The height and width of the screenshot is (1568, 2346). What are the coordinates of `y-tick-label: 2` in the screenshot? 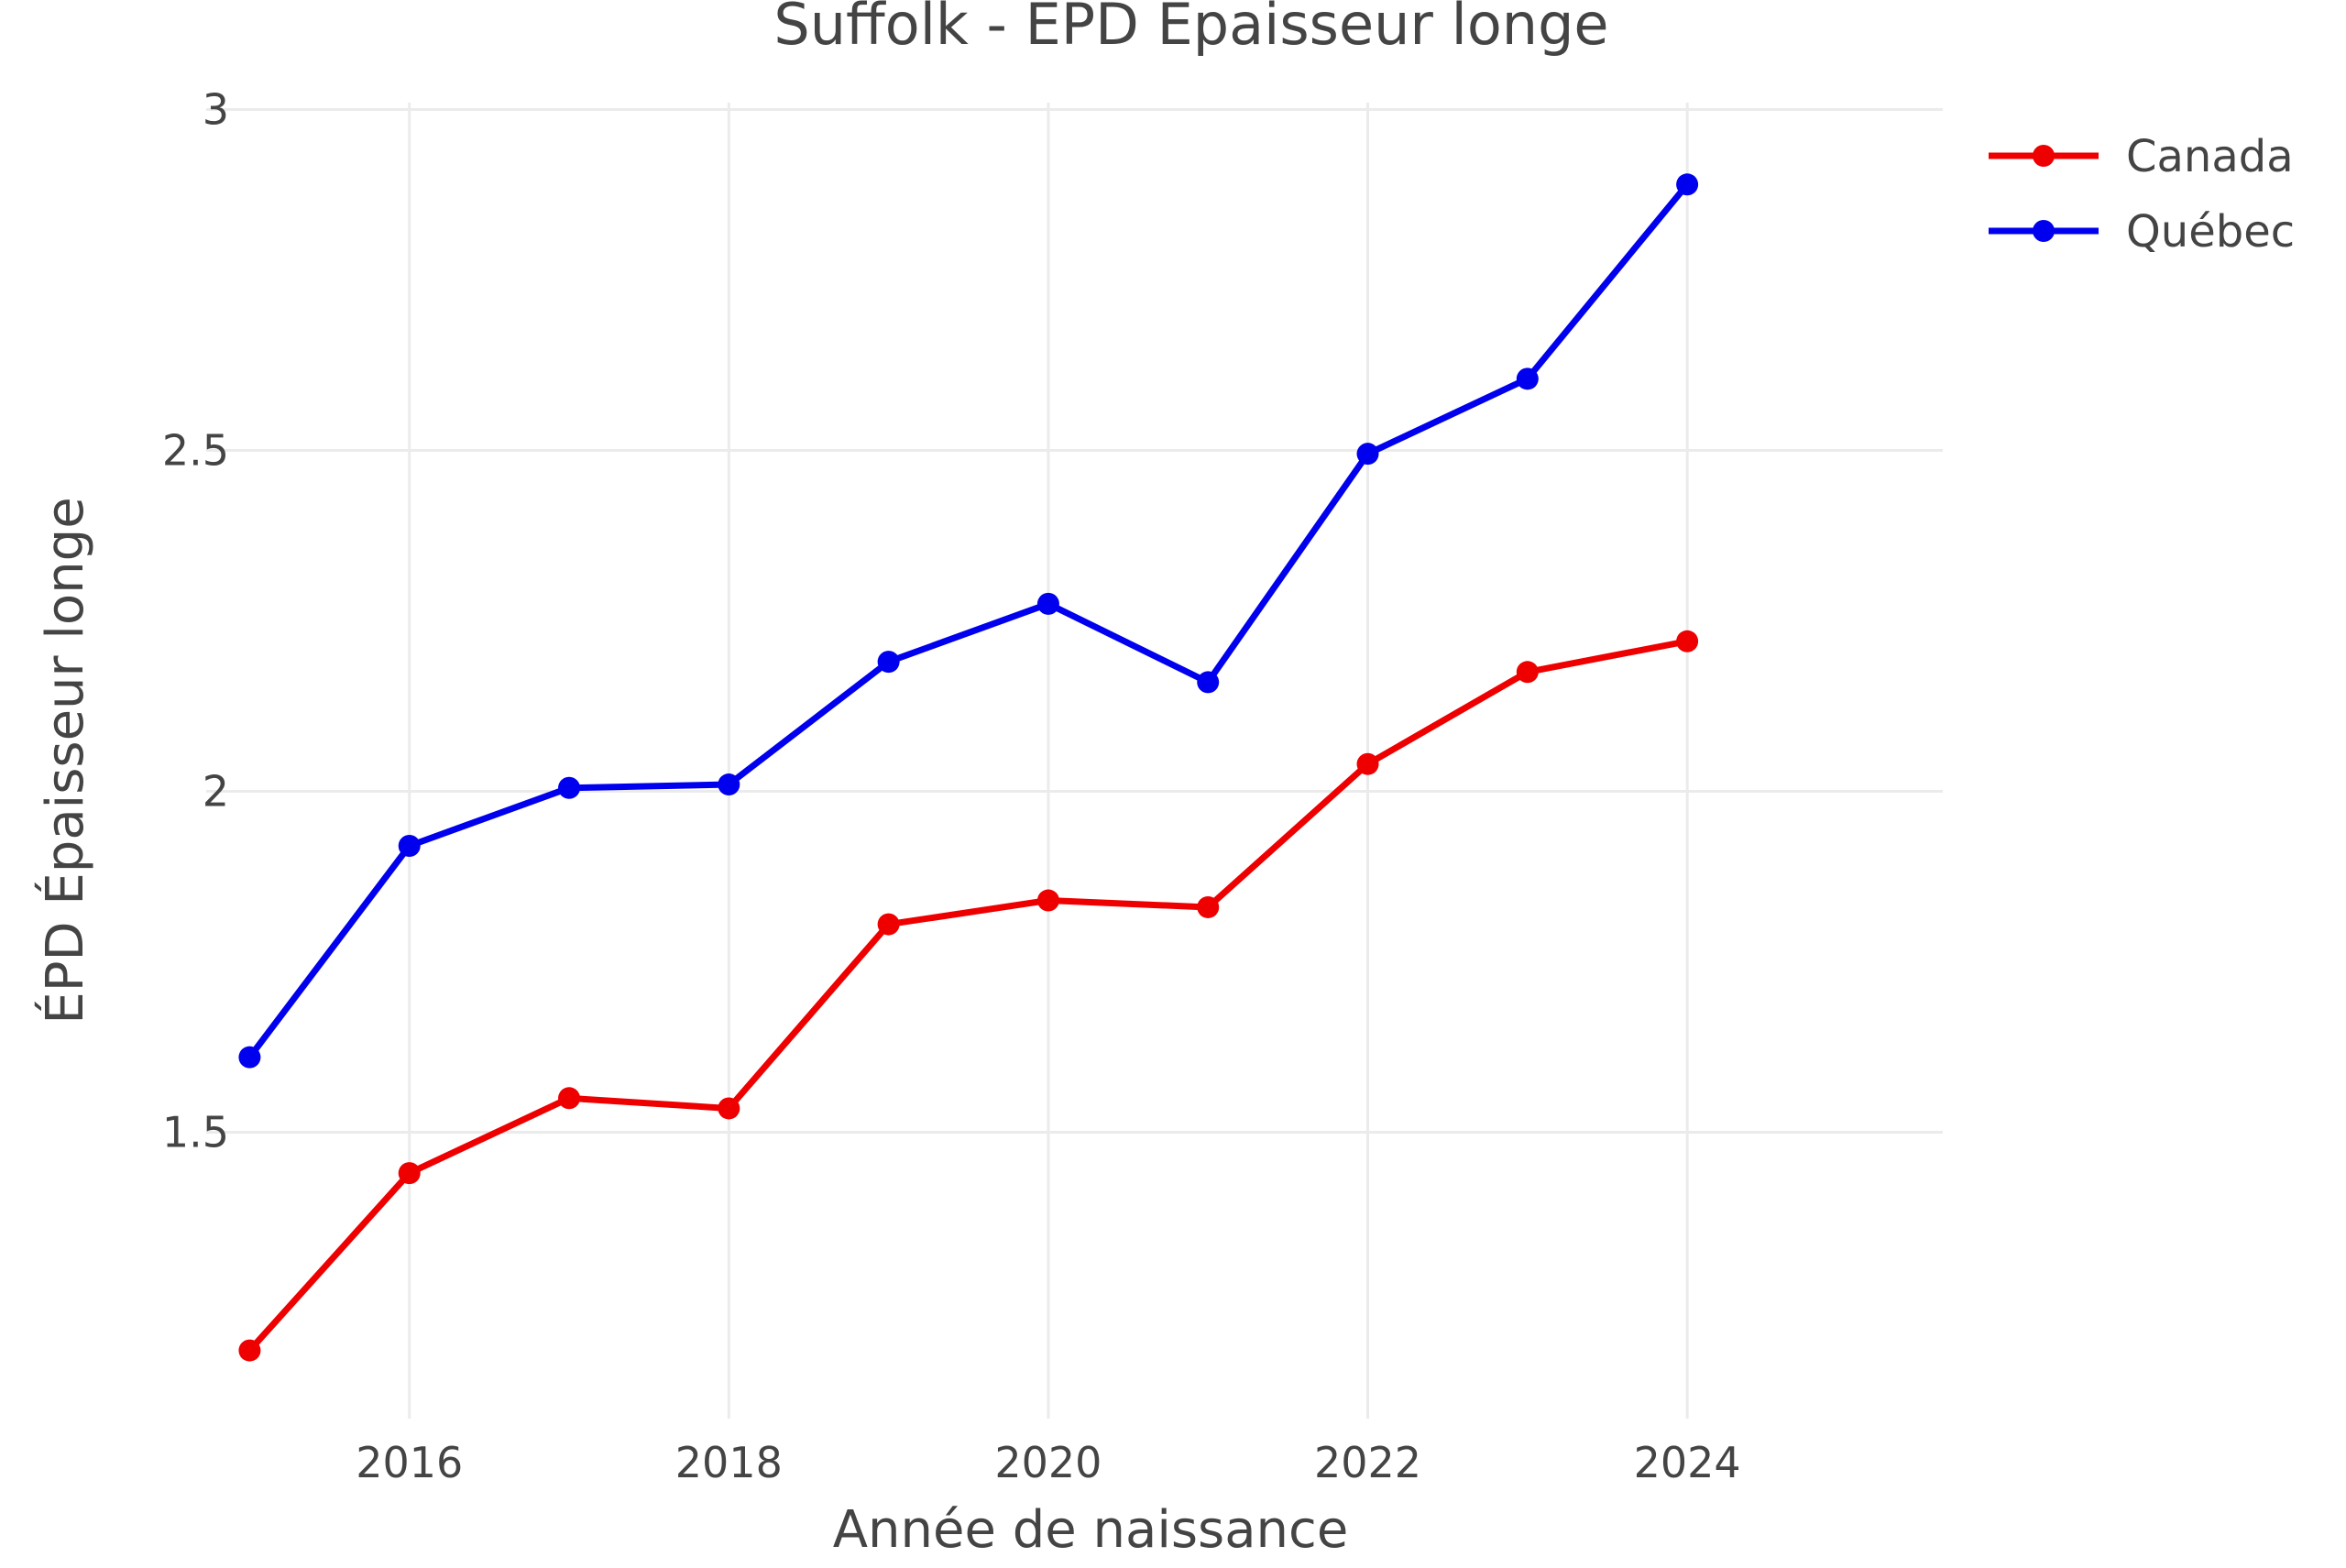 It's located at (216, 791).